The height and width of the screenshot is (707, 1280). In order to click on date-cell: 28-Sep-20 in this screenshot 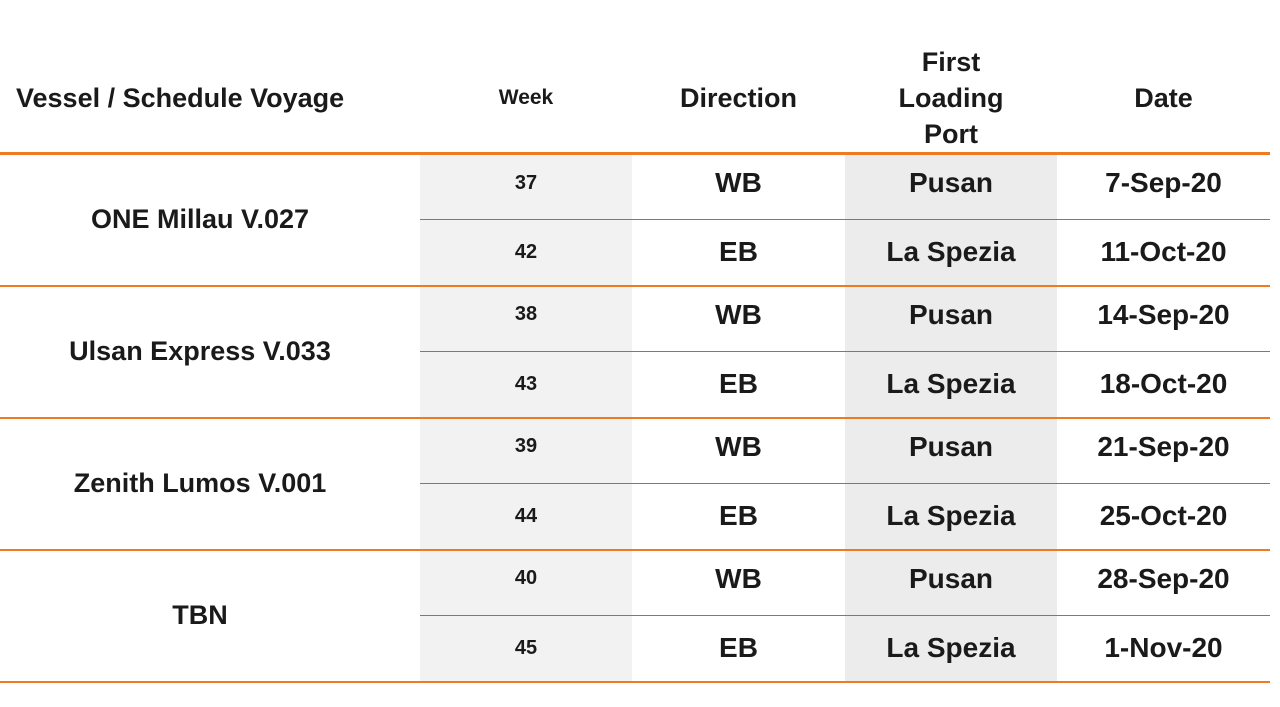, I will do `click(1163, 582)`.